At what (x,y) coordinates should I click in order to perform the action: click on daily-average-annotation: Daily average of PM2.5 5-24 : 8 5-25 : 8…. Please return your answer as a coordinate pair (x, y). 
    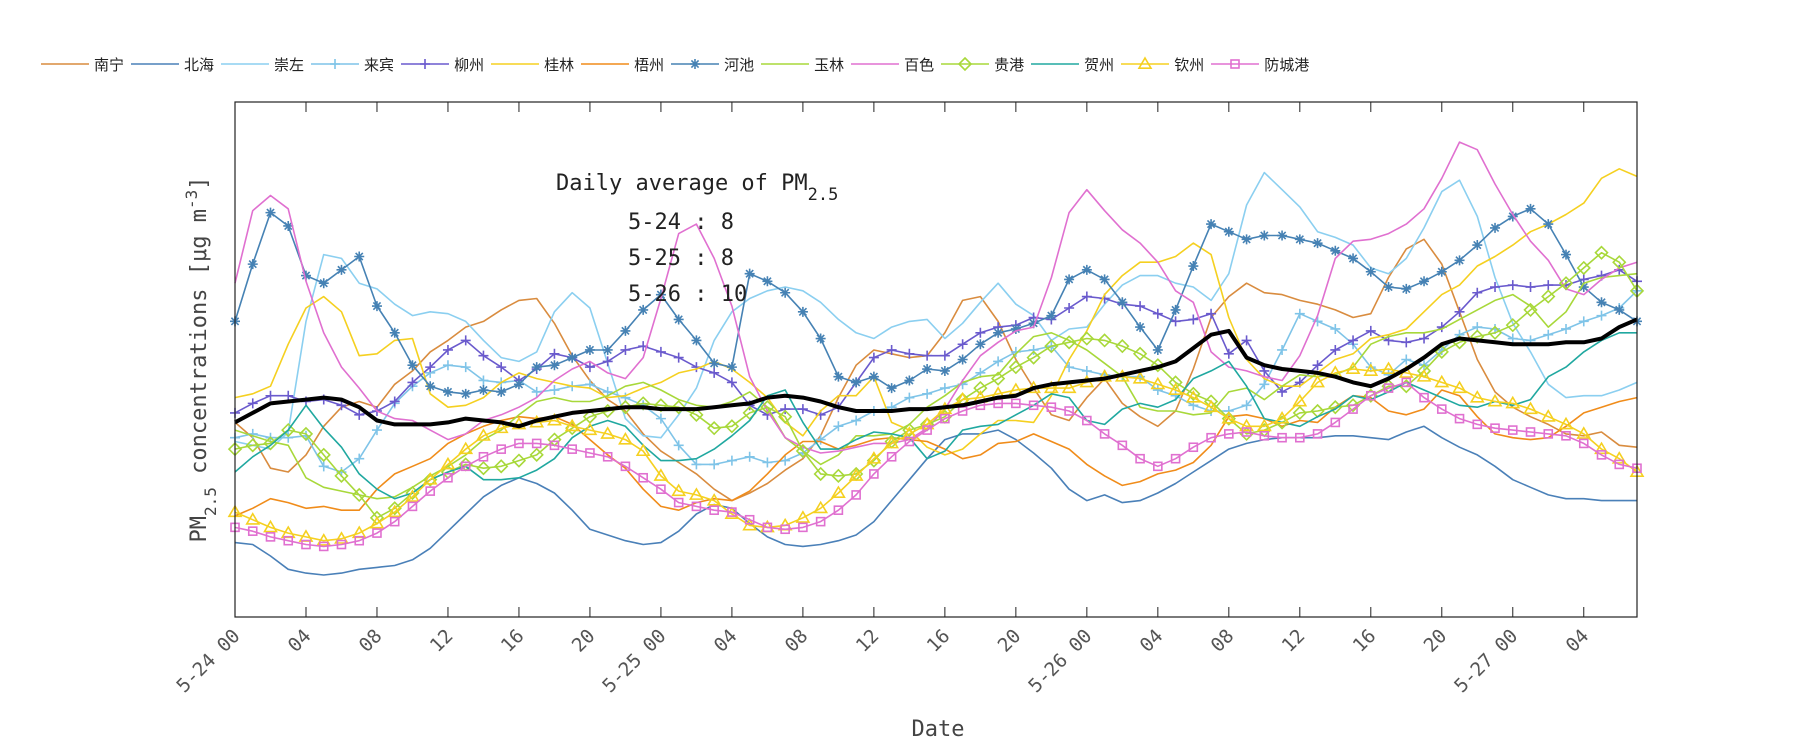
    Looking at the image, I should click on (697, 239).